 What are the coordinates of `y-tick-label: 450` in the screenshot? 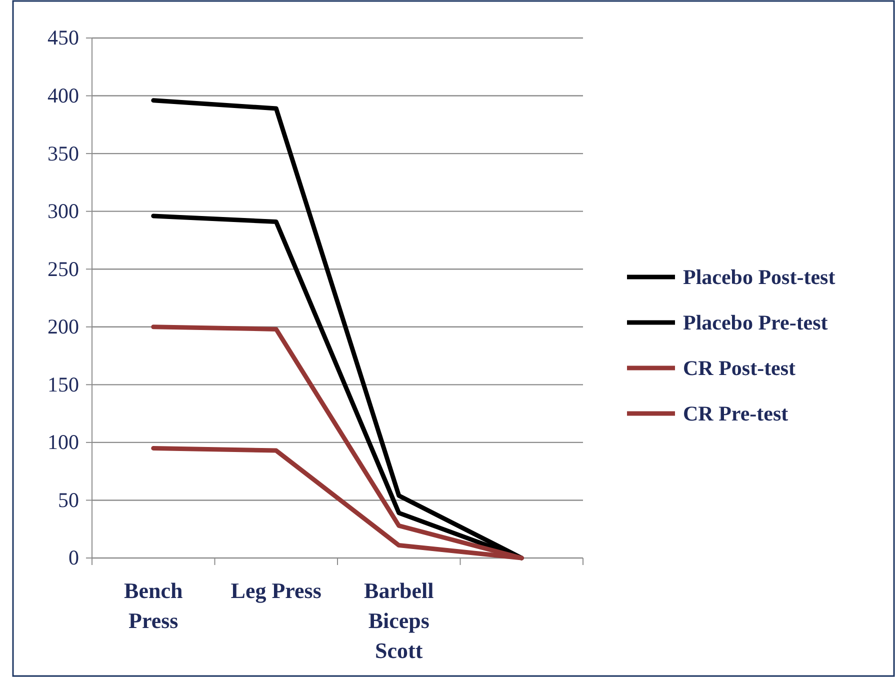 It's located at (63, 38).